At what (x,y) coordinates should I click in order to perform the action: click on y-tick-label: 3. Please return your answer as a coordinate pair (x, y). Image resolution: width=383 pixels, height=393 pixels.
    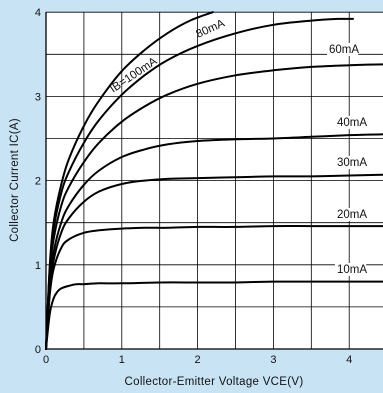
    Looking at the image, I should click on (38, 97).